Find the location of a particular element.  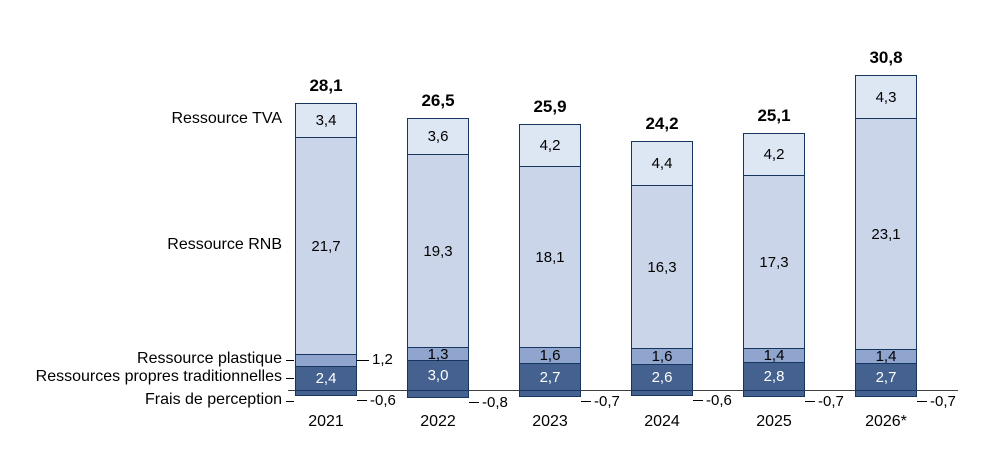

series-label-frais-de-perception: Frais de perception is located at coordinates (213, 399).